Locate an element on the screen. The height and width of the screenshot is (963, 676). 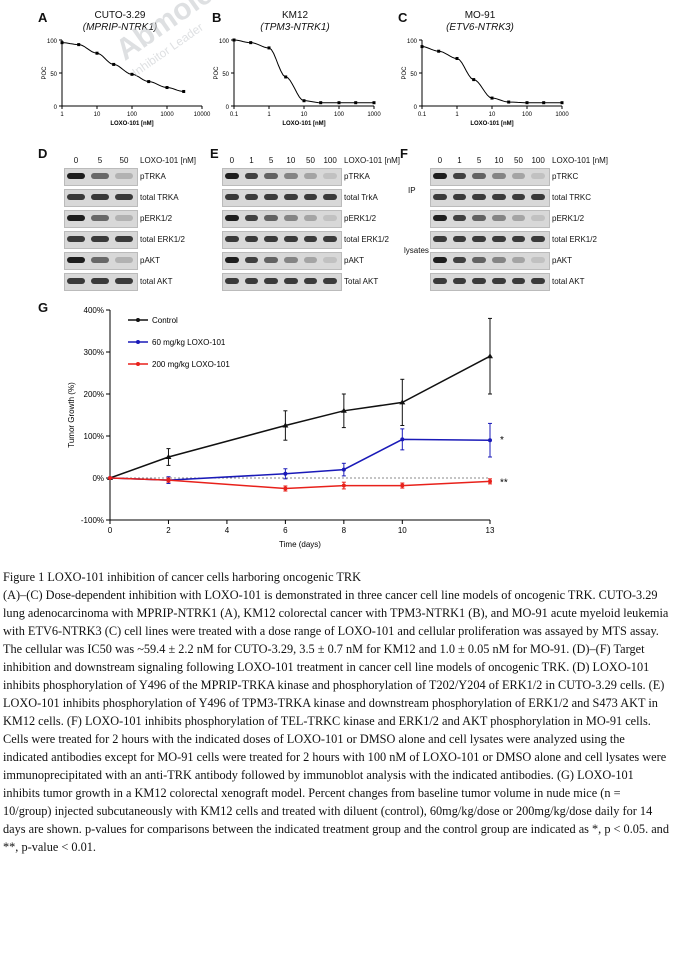
panel-b-title: KM12 (TPM3-NTRK1) is located at coordinates (295, 22).